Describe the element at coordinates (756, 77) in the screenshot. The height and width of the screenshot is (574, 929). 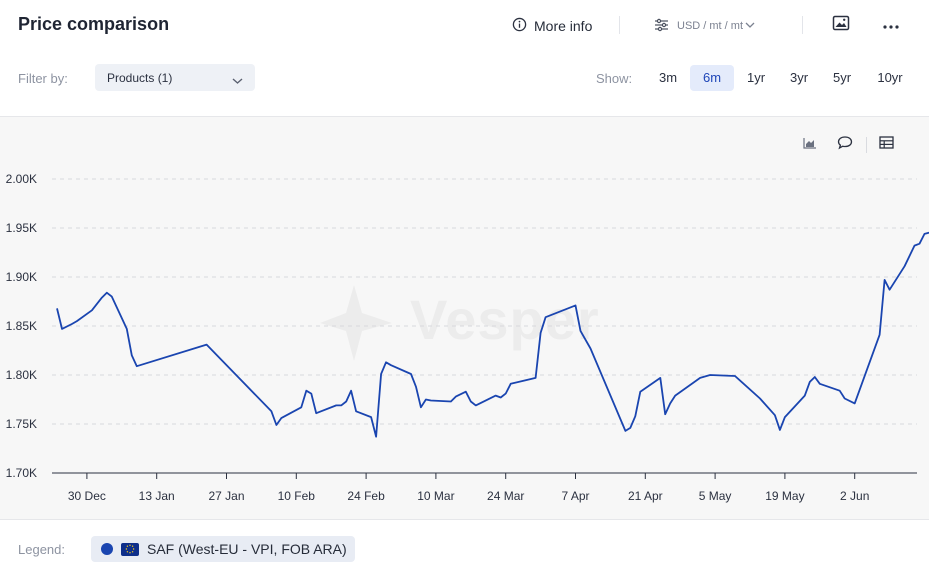
I see `range-1yr: 1yr` at that location.